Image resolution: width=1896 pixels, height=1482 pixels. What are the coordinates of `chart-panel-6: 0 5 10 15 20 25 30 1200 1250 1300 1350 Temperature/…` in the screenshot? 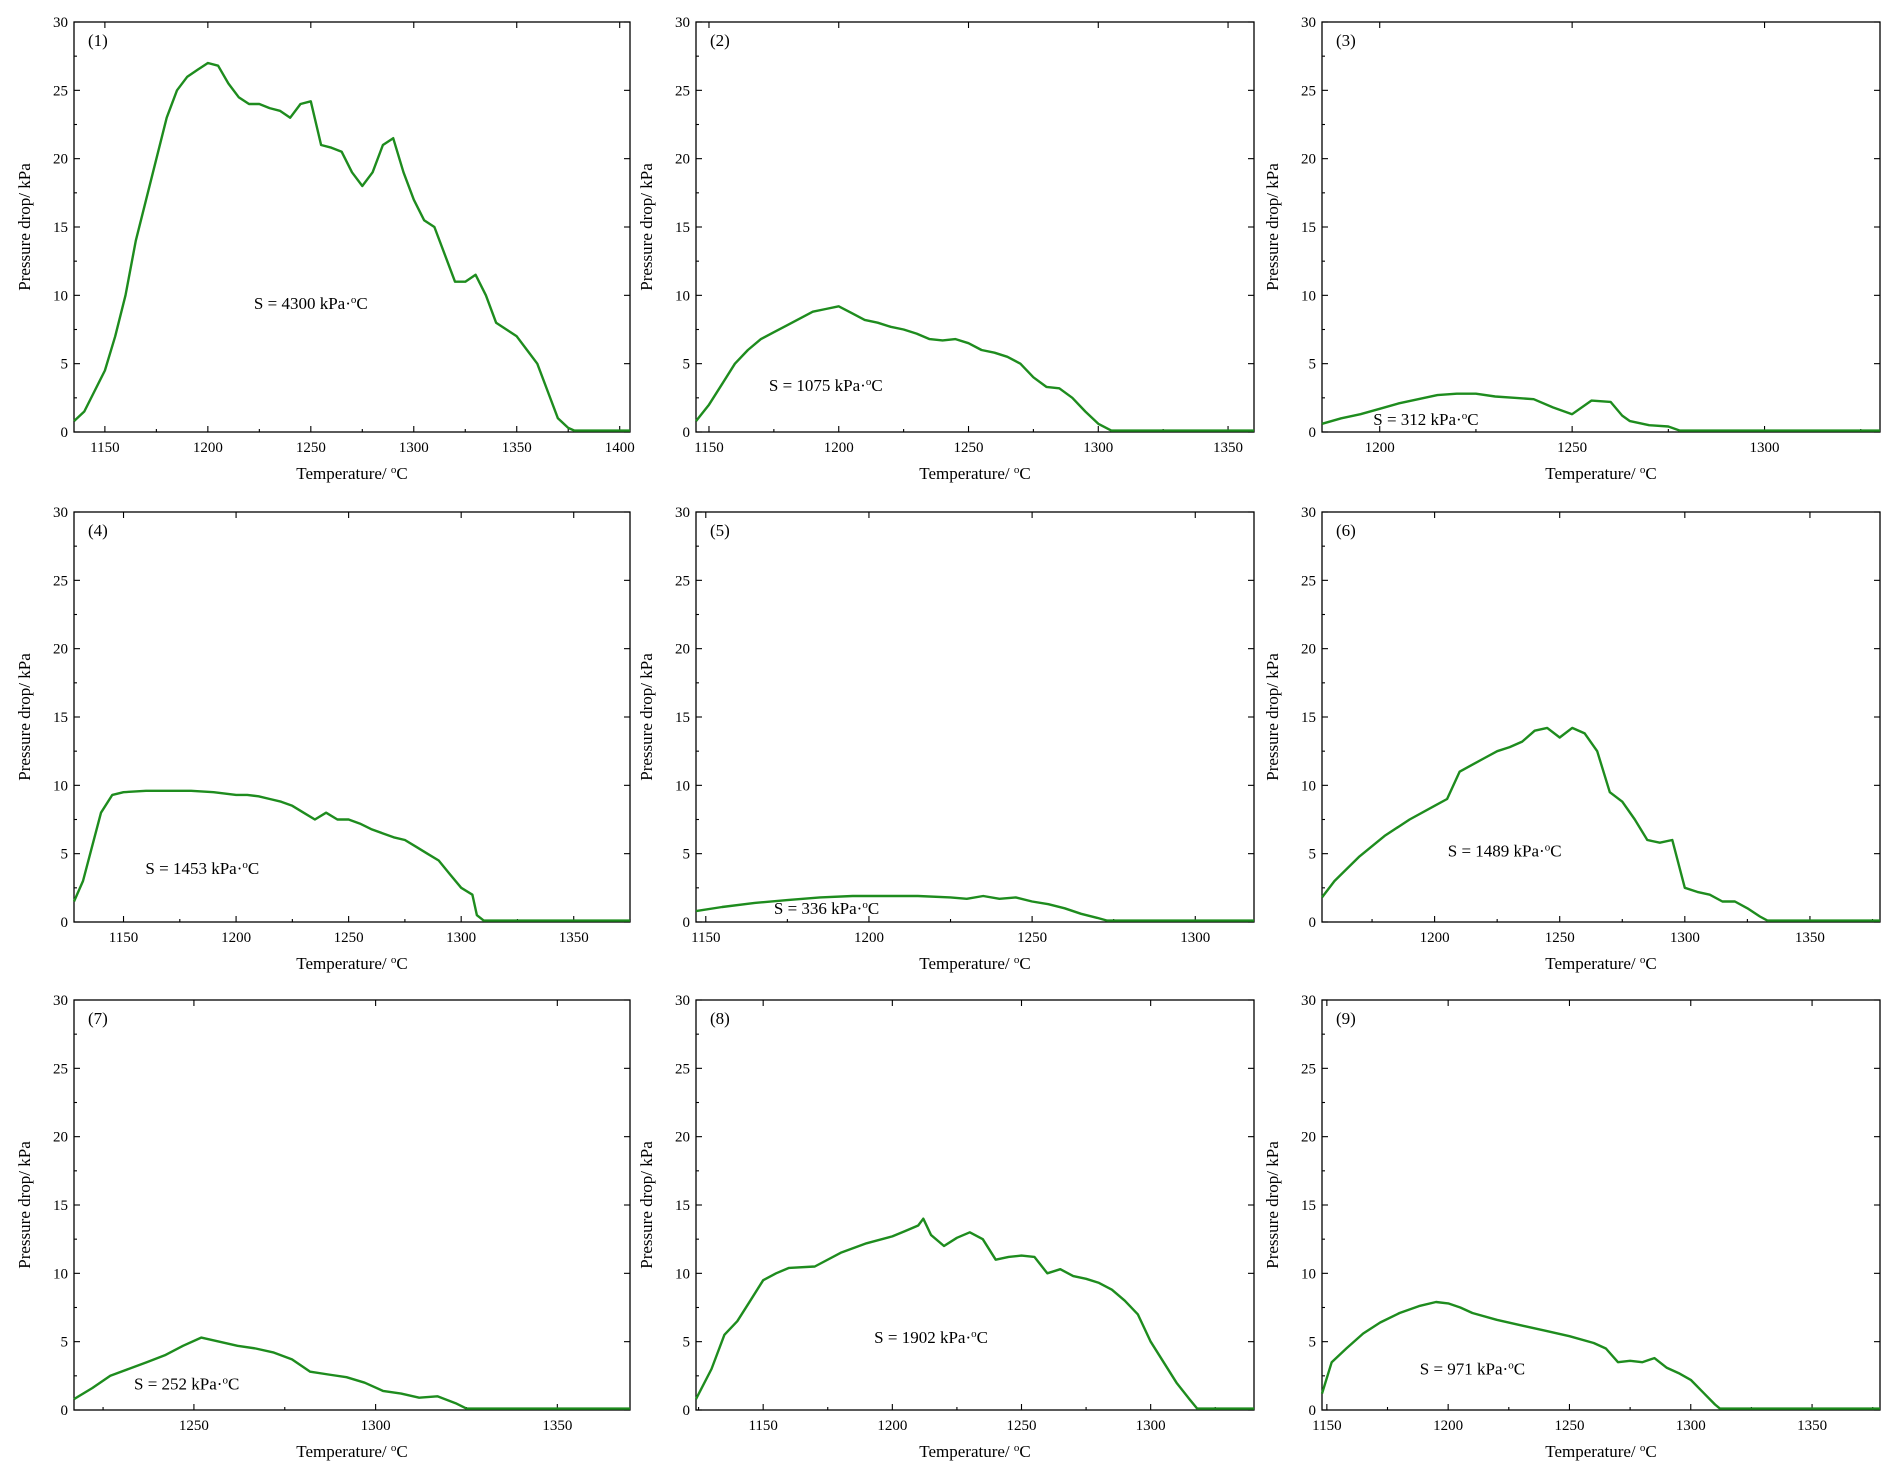 It's located at (1572, 739).